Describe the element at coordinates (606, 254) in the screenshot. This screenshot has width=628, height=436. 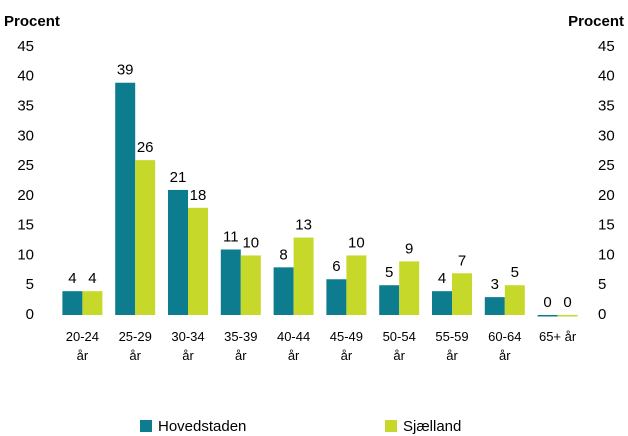
I see `y2-tick-label: 10` at that location.